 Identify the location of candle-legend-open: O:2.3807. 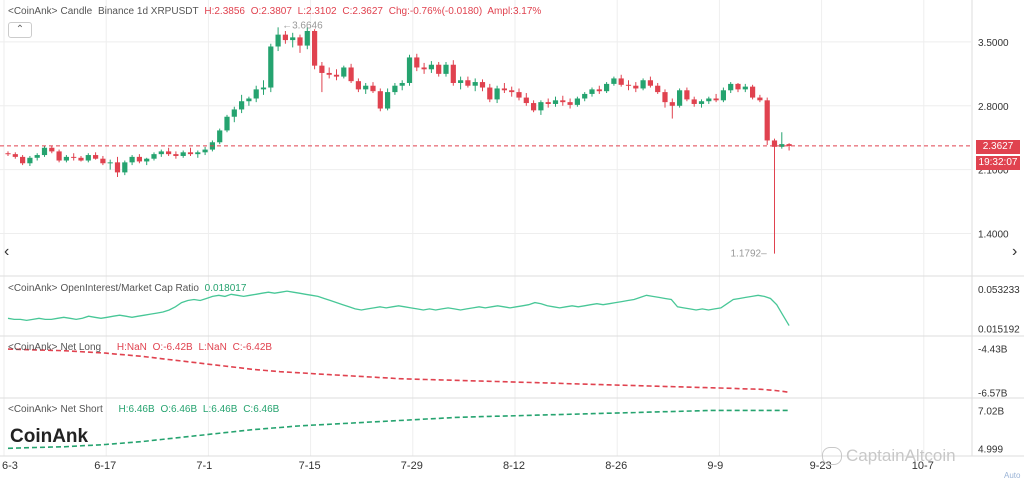
(271, 11).